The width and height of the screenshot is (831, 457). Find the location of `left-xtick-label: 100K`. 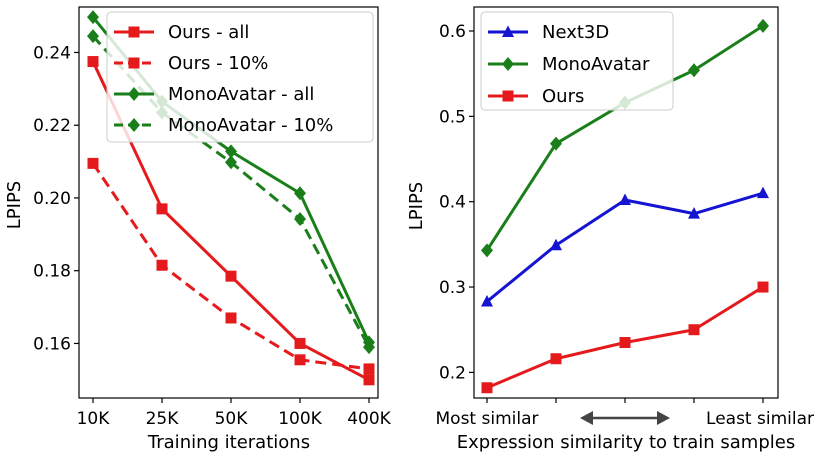

left-xtick-label: 100K is located at coordinates (300, 419).